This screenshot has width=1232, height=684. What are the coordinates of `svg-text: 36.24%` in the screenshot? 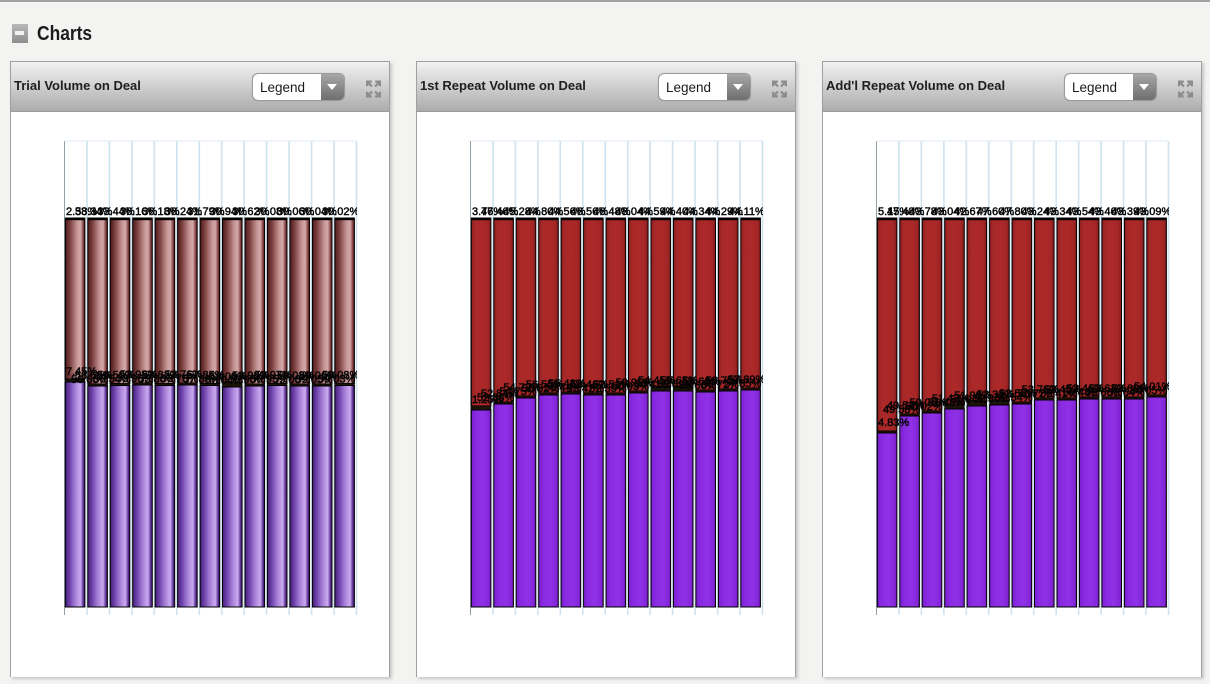 It's located at (184, 212).